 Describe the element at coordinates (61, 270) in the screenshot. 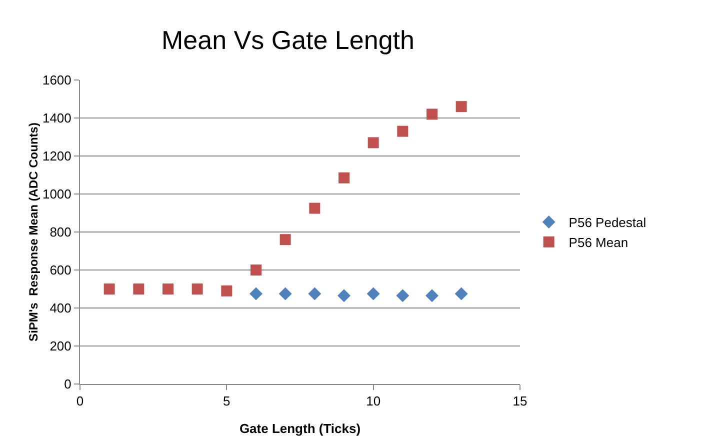

I see `y-tick-label: 600` at that location.